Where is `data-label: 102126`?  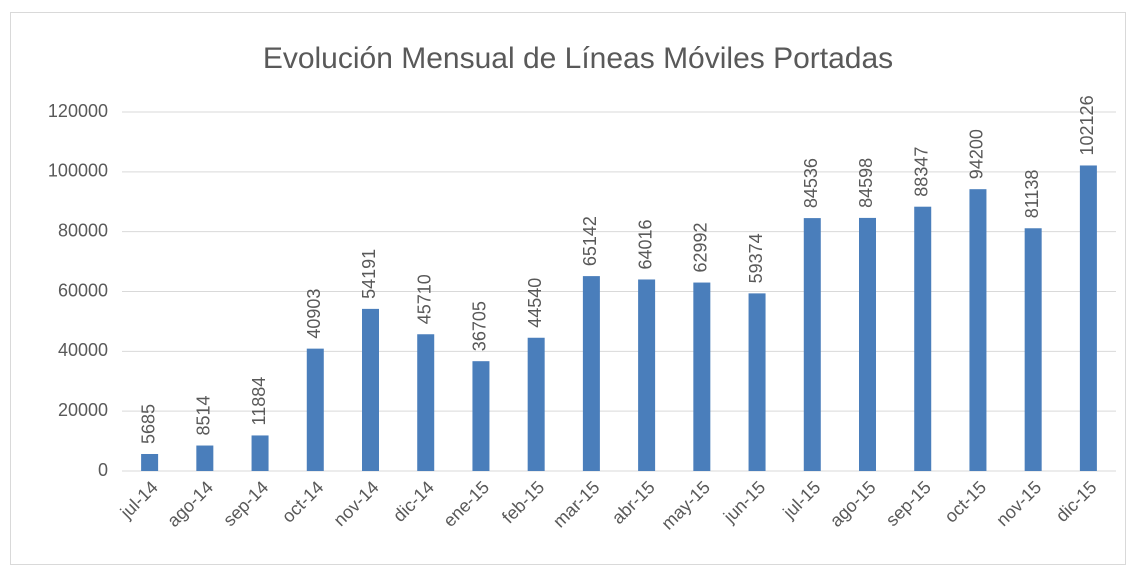 data-label: 102126 is located at coordinates (1087, 125).